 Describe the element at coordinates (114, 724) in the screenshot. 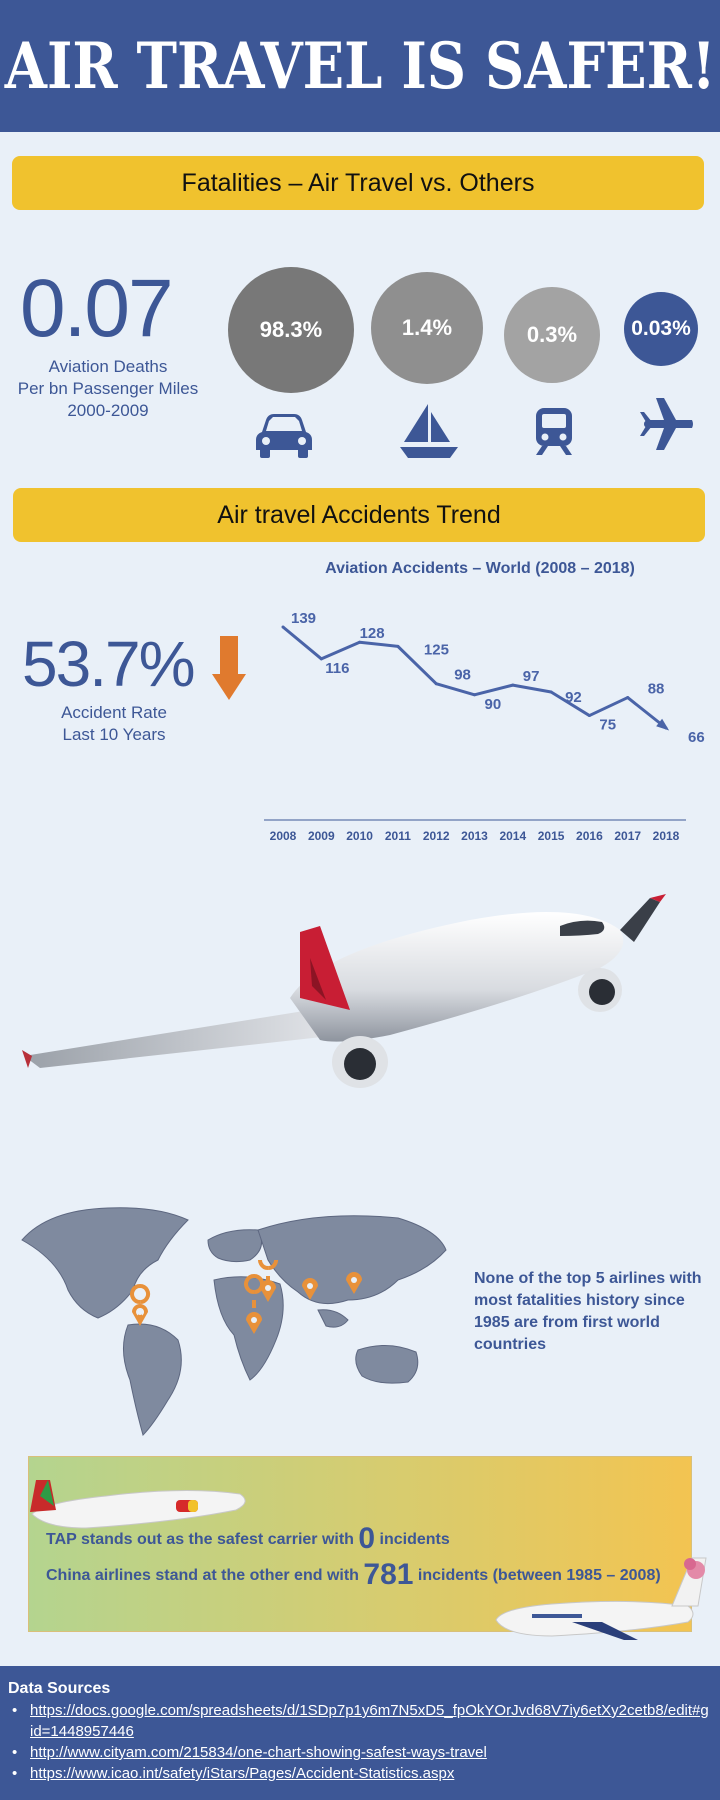

I see `accident-rate-label: Accident Rate Last 10 Years` at that location.